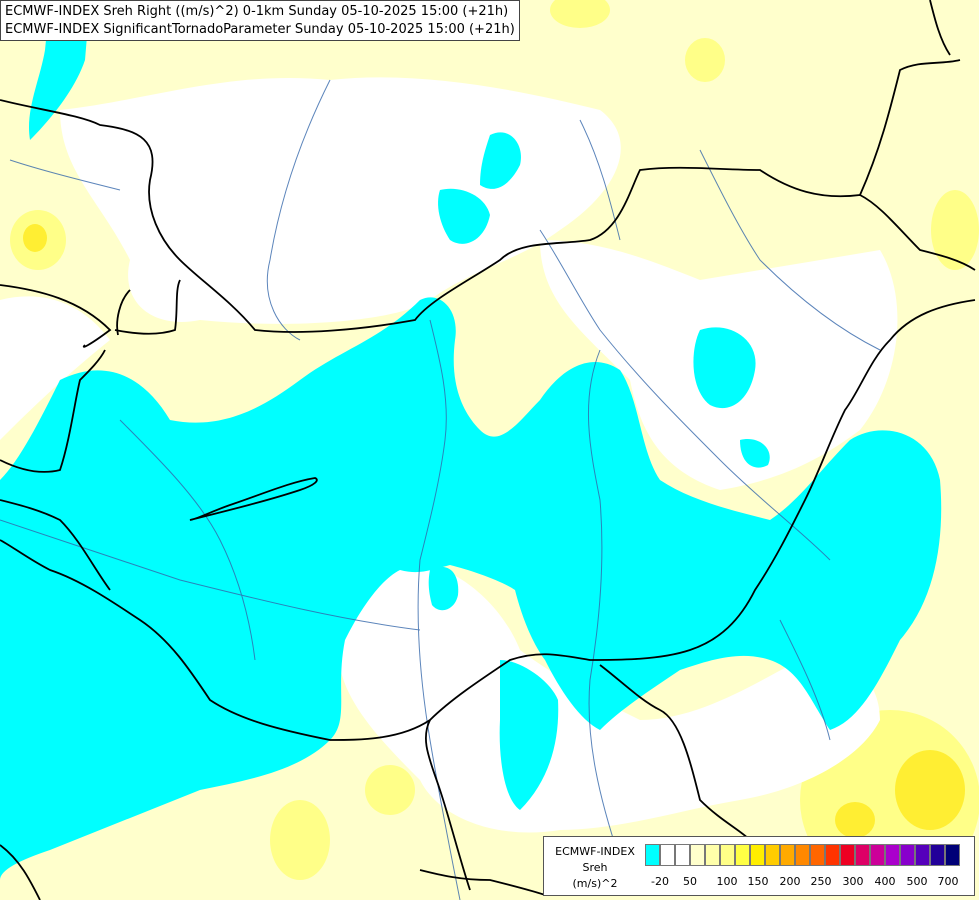 Image resolution: width=979 pixels, height=900 pixels. What do you see at coordinates (917, 881) in the screenshot?
I see `legend-tick-label: 500` at bounding box center [917, 881].